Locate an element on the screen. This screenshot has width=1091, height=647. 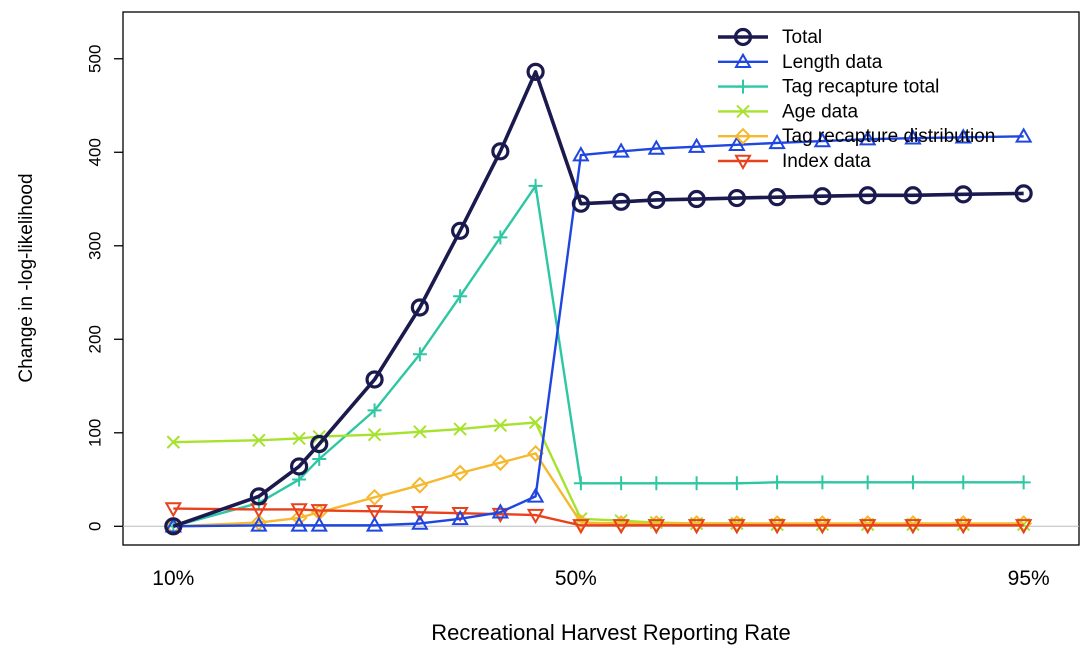
x-axis: 10% 50% 95% is located at coordinates (600, 578).